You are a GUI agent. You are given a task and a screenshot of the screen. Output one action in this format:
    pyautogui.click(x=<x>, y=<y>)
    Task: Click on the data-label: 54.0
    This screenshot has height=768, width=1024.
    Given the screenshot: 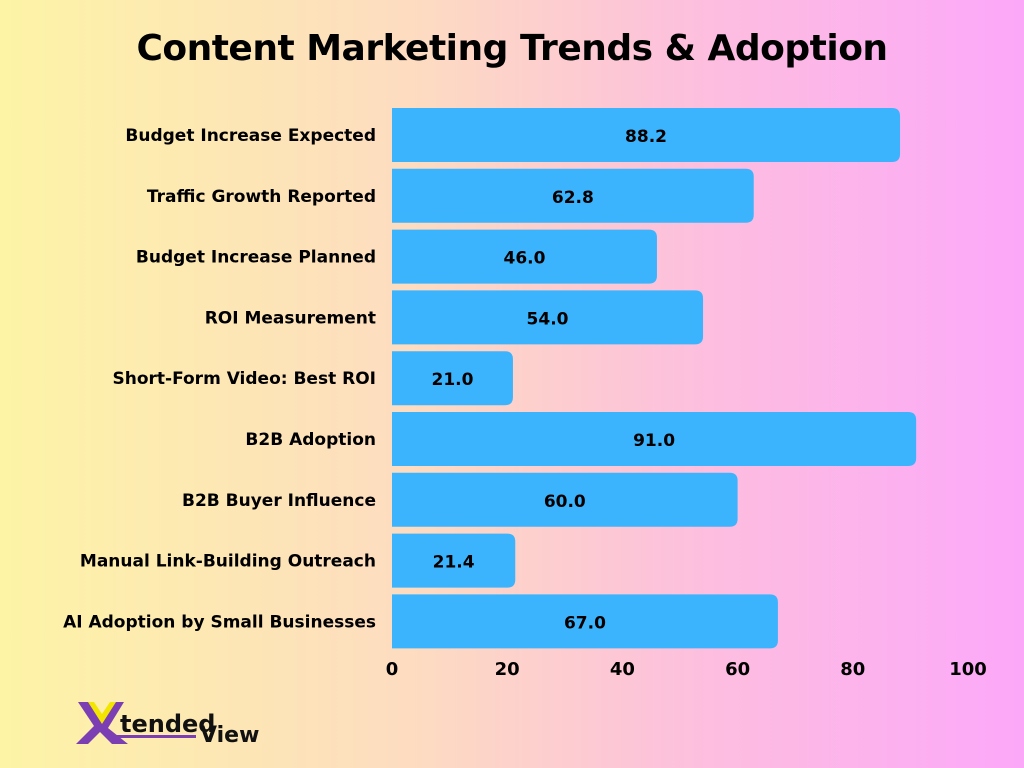 What is the action you would take?
    pyautogui.click(x=548, y=319)
    